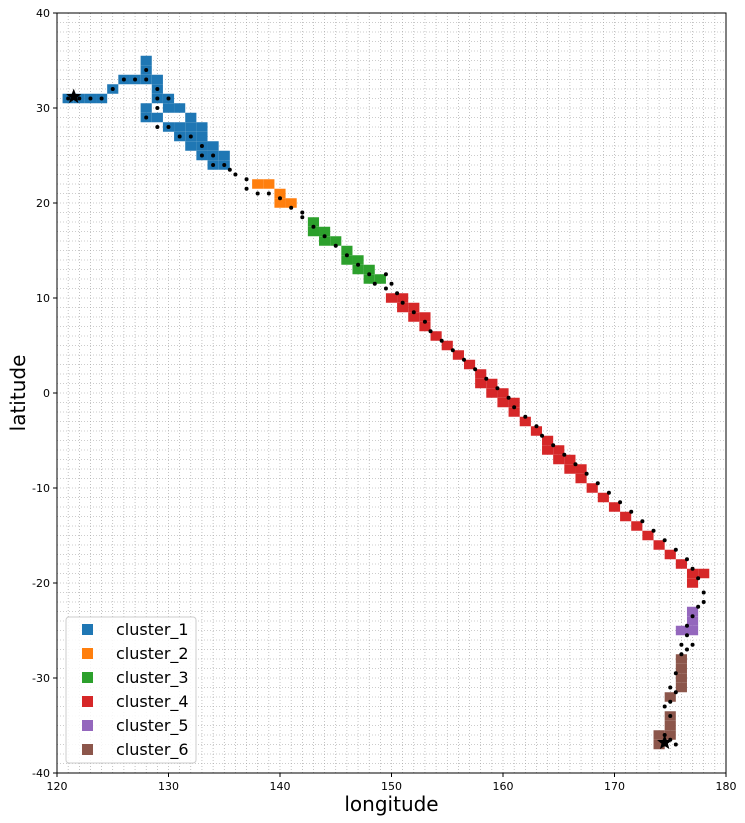  Describe the element at coordinates (41, 583) in the screenshot. I see `y-tick-label: -20` at that location.